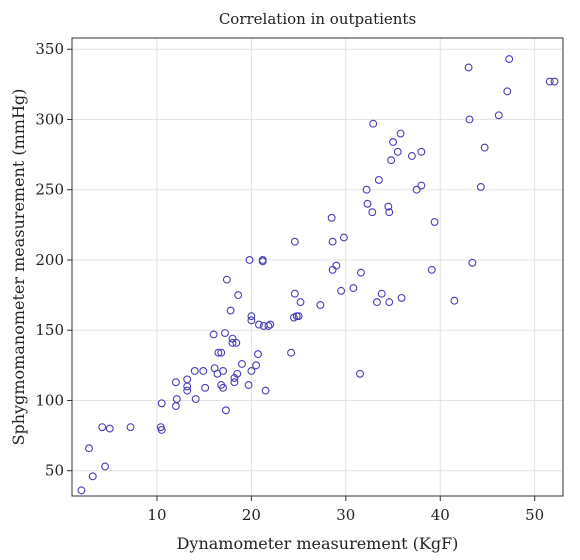 This screenshot has height=560, width=580. What do you see at coordinates (18, 267) in the screenshot?
I see `y-axis-label: Sphygmomanometer measurement (mmHg)` at bounding box center [18, 267].